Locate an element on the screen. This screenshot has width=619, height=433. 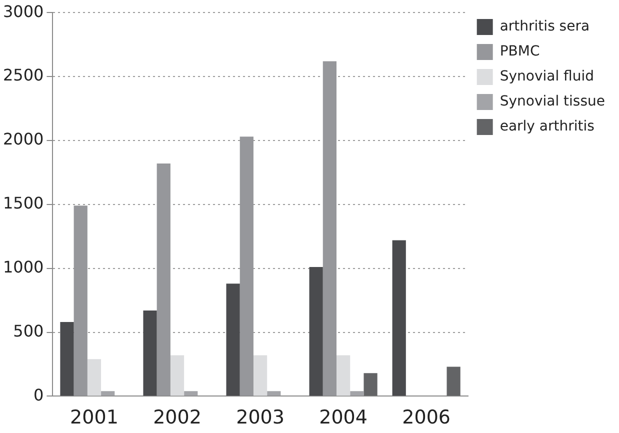
x-tick-label: 2004 is located at coordinates (343, 417).